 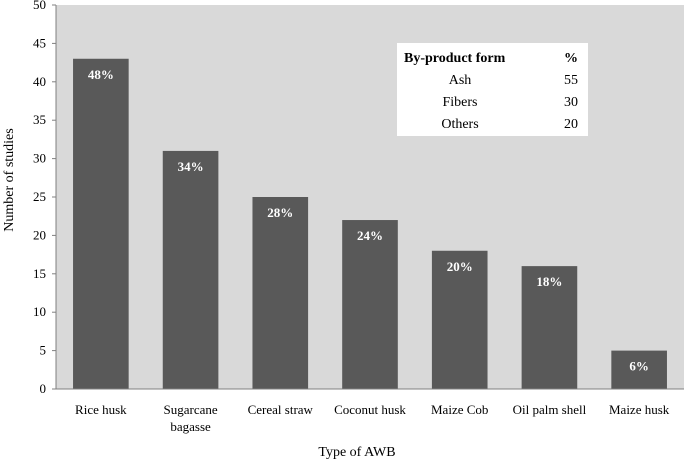 I want to click on y-tick-label: 10, so click(x=39, y=311).